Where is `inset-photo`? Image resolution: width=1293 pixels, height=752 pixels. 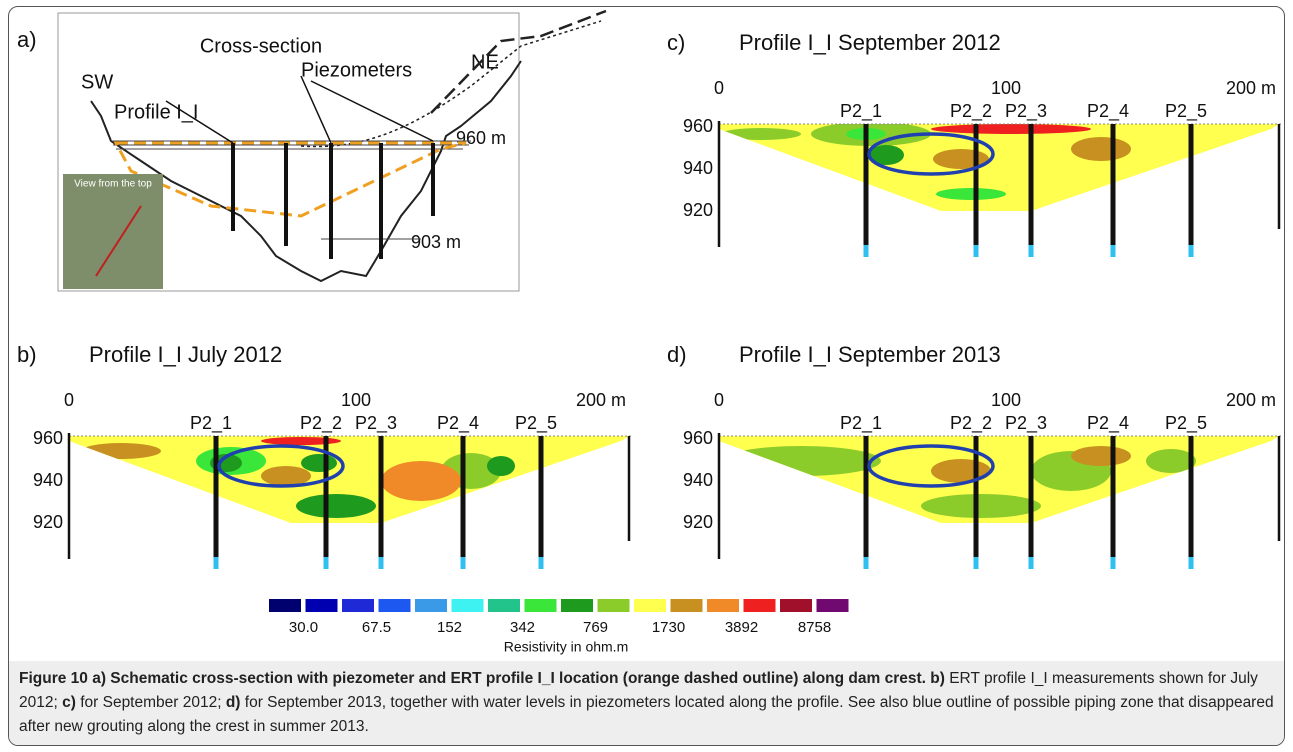 inset-photo is located at coordinates (113, 231).